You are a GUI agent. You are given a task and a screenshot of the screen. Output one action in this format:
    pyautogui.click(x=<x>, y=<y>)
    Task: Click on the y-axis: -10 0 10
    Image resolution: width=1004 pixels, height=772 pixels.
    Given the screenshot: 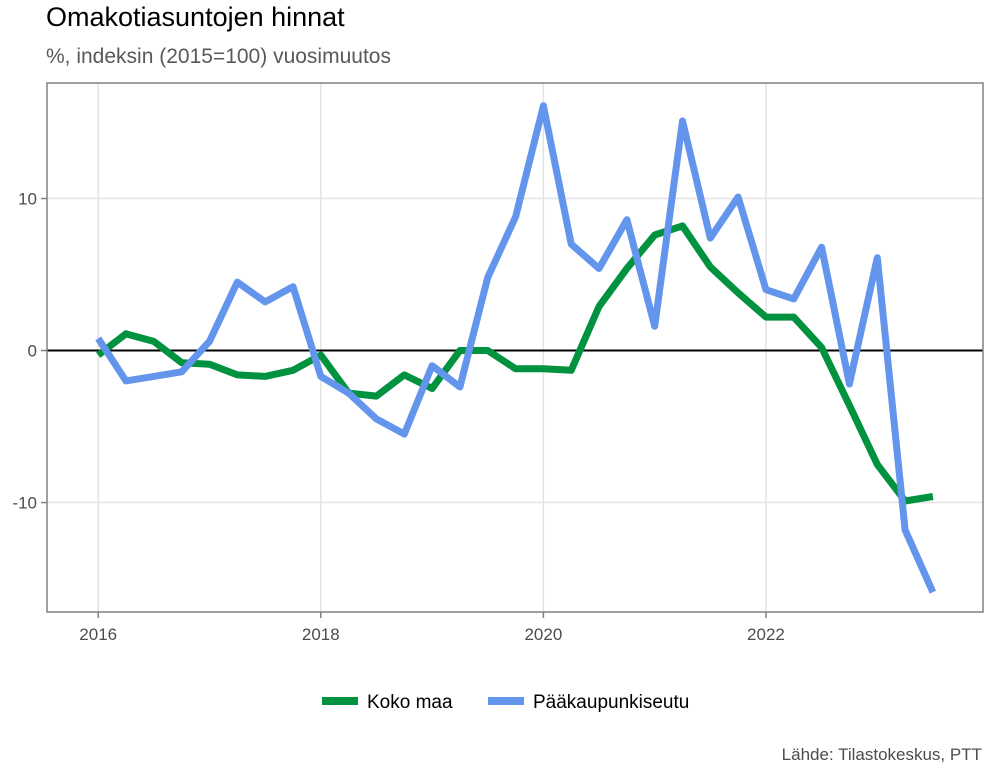 What is the action you would take?
    pyautogui.click(x=29, y=351)
    